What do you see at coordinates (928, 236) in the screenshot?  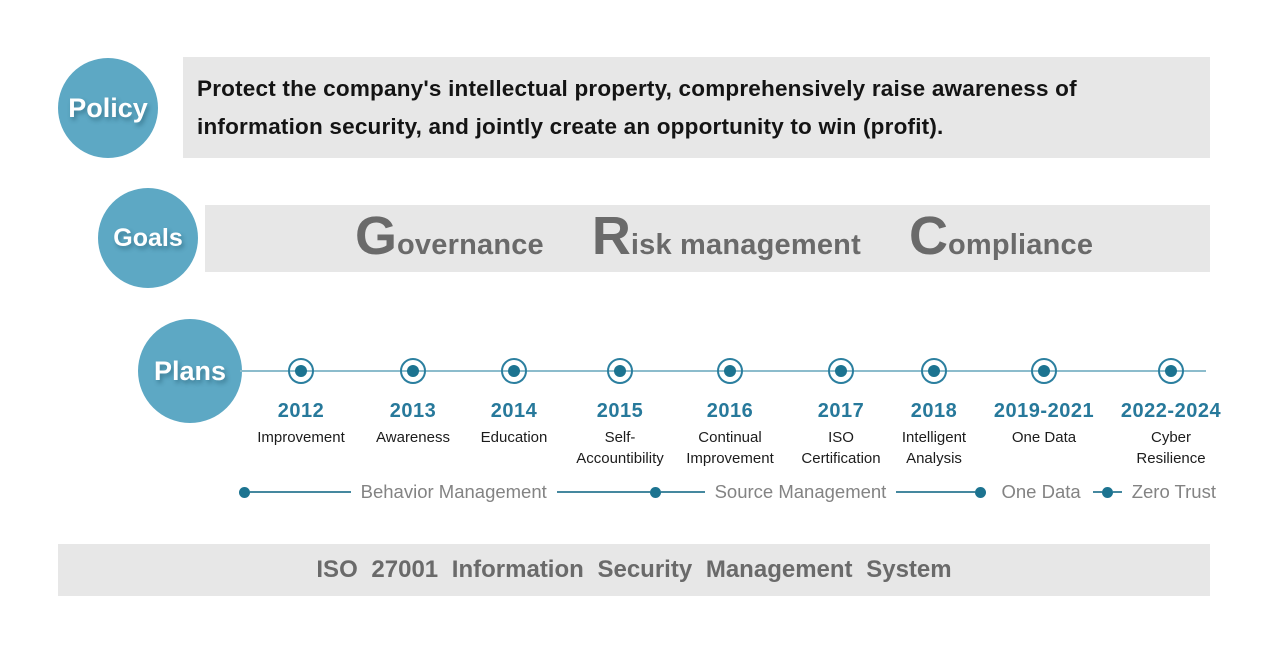 I see `goal-compliance-initial: C` at bounding box center [928, 236].